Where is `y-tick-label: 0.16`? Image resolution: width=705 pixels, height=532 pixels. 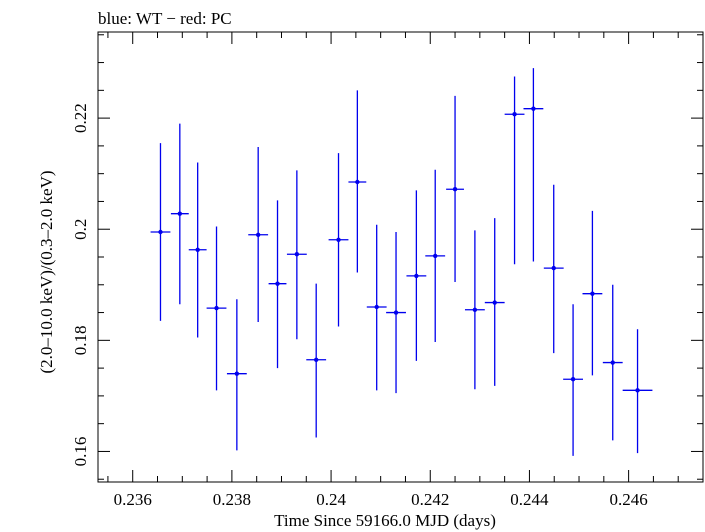
y-tick-label: 0.16 is located at coordinates (80, 452).